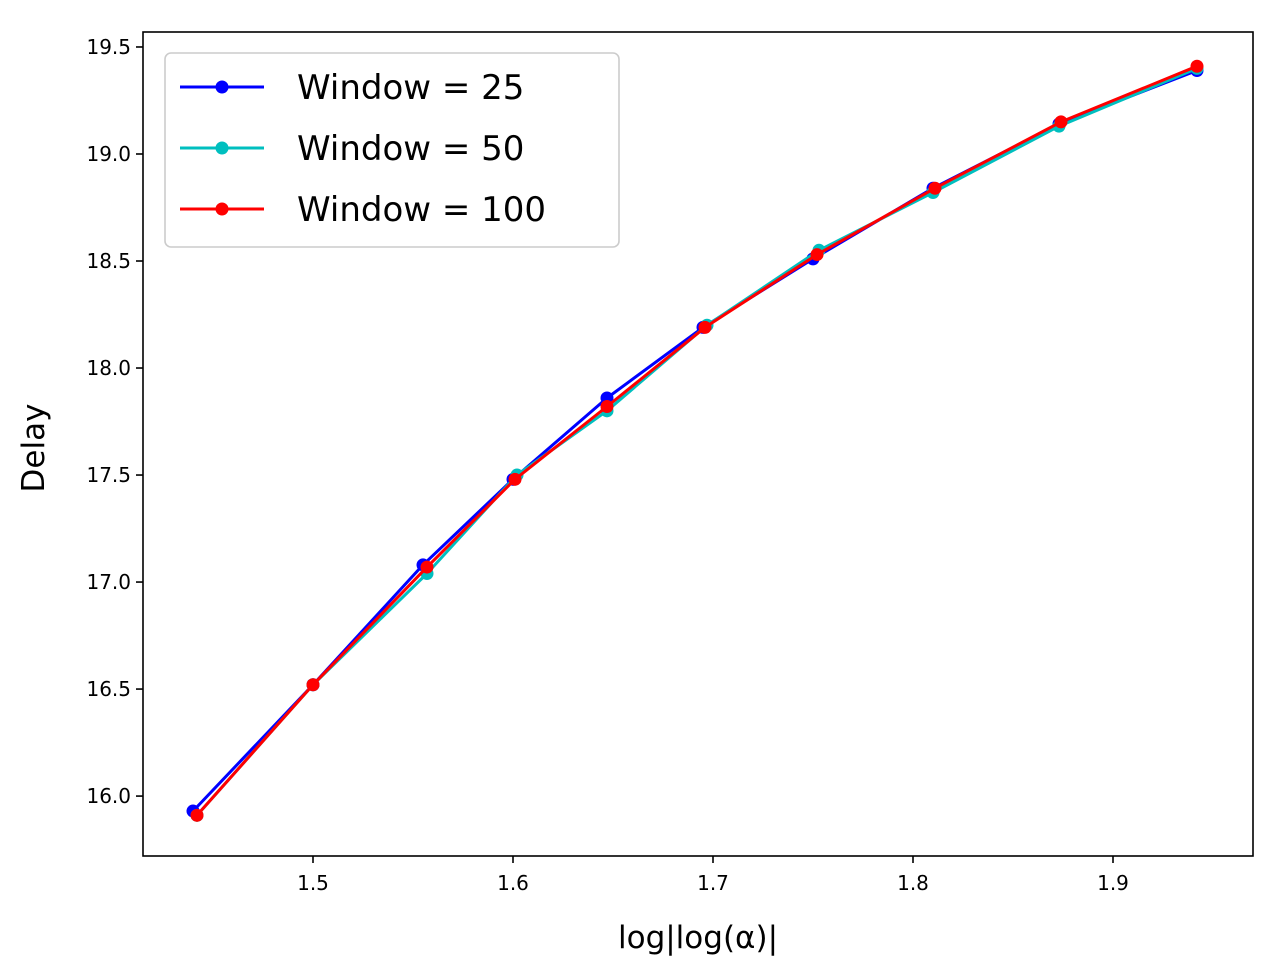  What do you see at coordinates (410, 149) in the screenshot?
I see `legend-label: Window = 50` at bounding box center [410, 149].